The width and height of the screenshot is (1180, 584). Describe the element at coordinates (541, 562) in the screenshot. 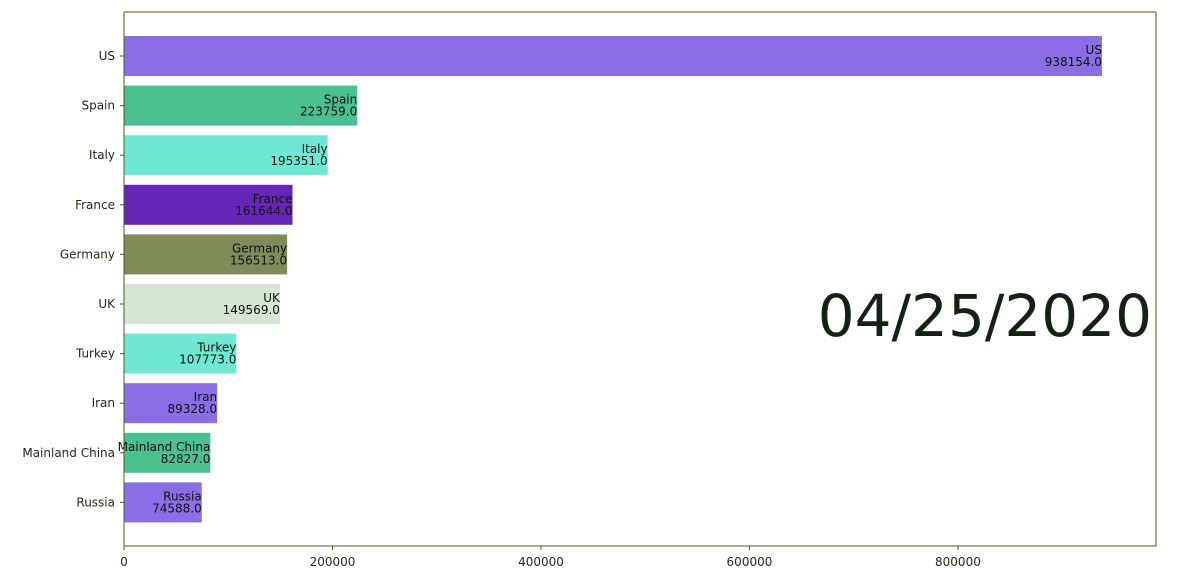

I see `x-tick-label: 400000` at that location.